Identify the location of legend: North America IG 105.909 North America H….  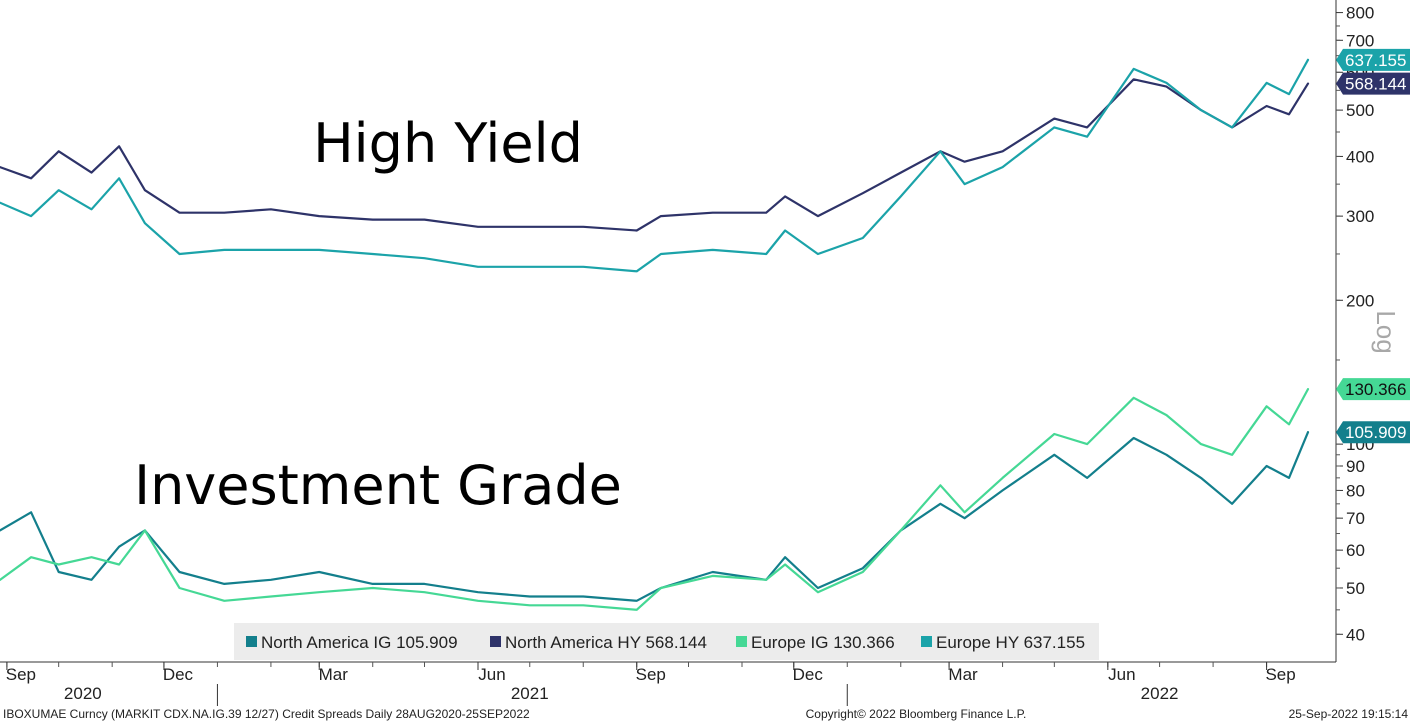
(665, 642).